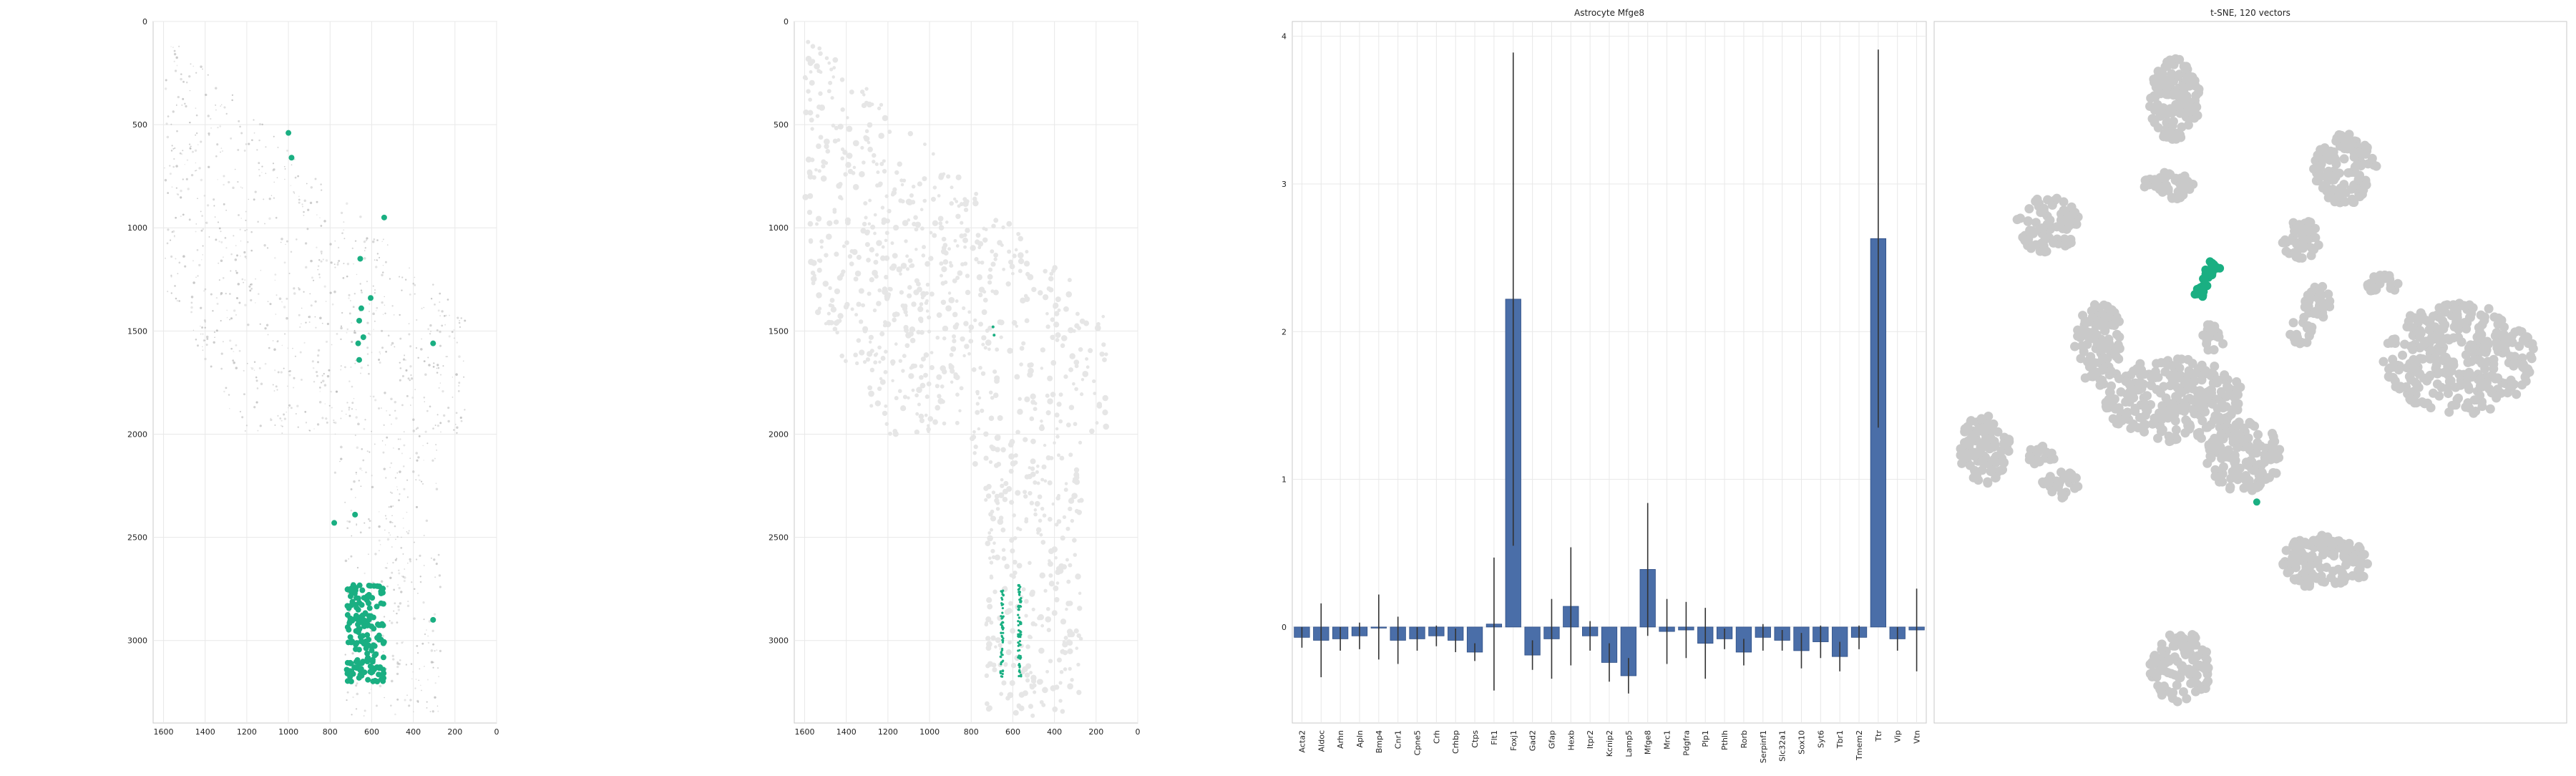 This screenshot has width=2576, height=776. Describe the element at coordinates (205, 732) in the screenshot. I see `x-tick-label: 1400` at that location.